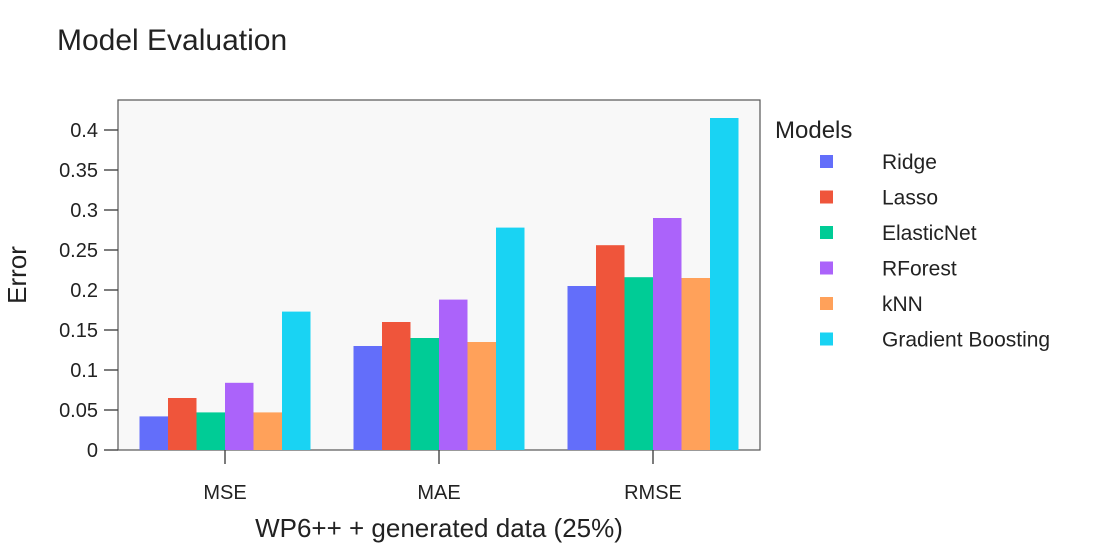  Describe the element at coordinates (182, 424) in the screenshot. I see `bar-lasso-mse` at that location.